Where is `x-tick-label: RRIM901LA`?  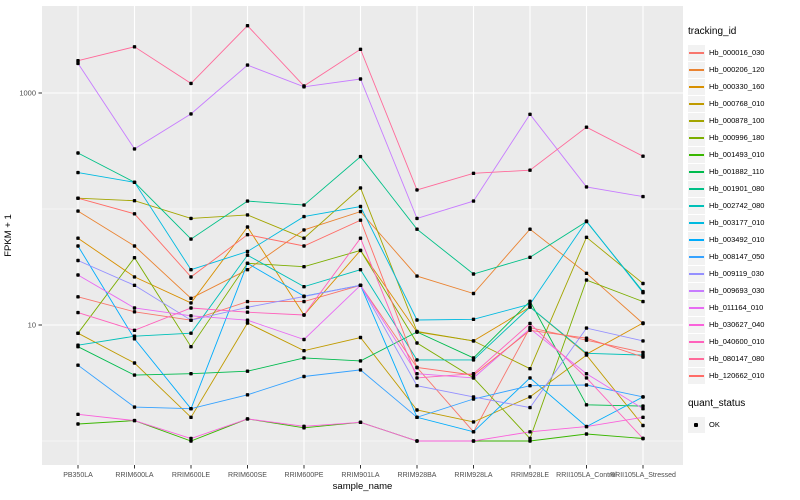 x-tick-label: RRIM901LA is located at coordinates (360, 475).